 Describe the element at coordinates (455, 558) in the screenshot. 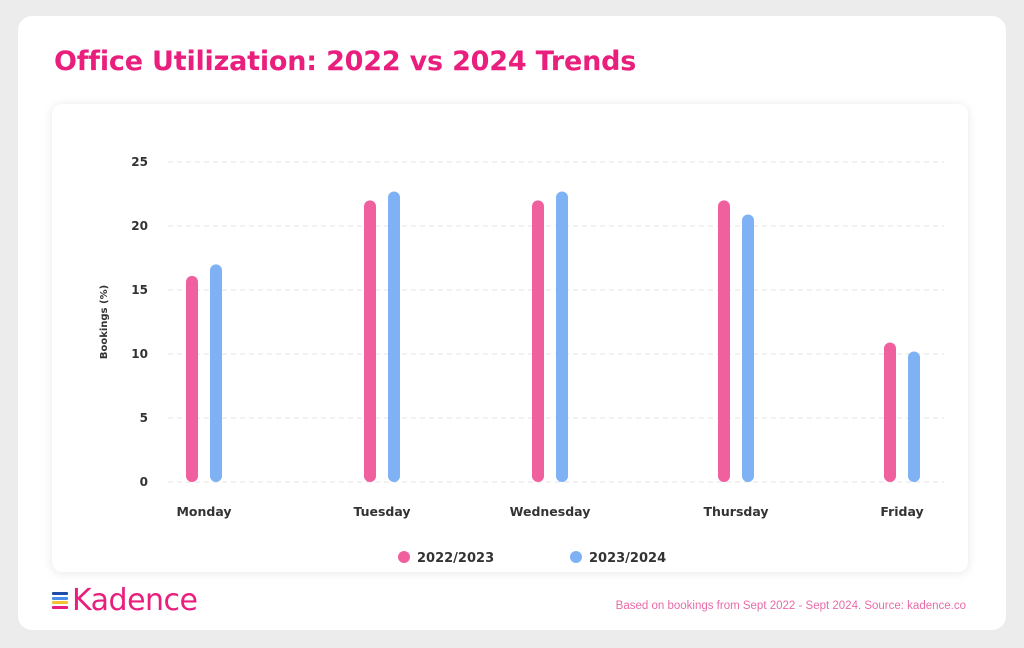

I see `legend-label: 2022/2023` at that location.